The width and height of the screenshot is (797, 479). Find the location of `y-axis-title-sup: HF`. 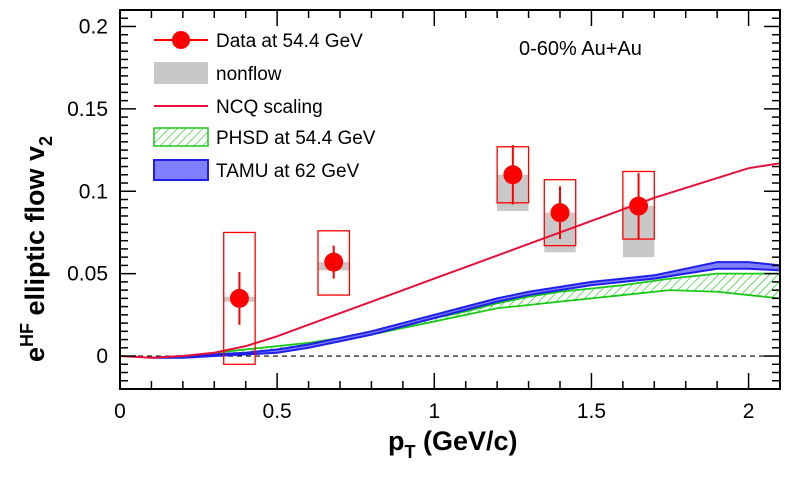

y-axis-title-sup: HF is located at coordinates (27, 335).